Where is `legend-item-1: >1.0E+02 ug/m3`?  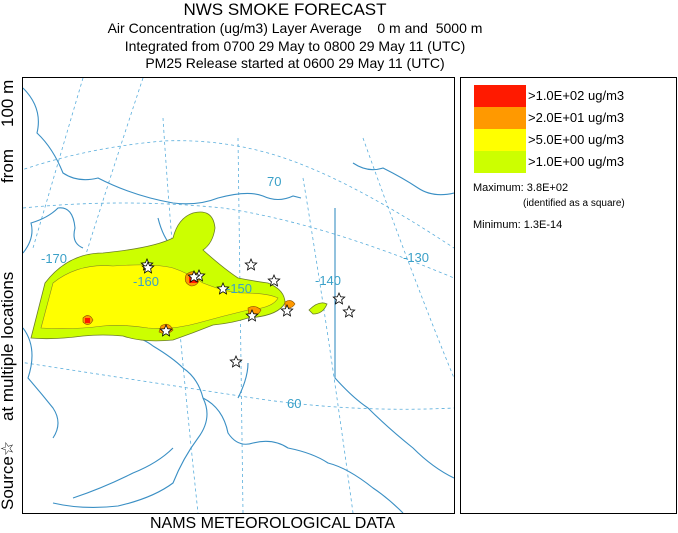
legend-item-1: >1.0E+02 ug/m3 is located at coordinates (564, 96).